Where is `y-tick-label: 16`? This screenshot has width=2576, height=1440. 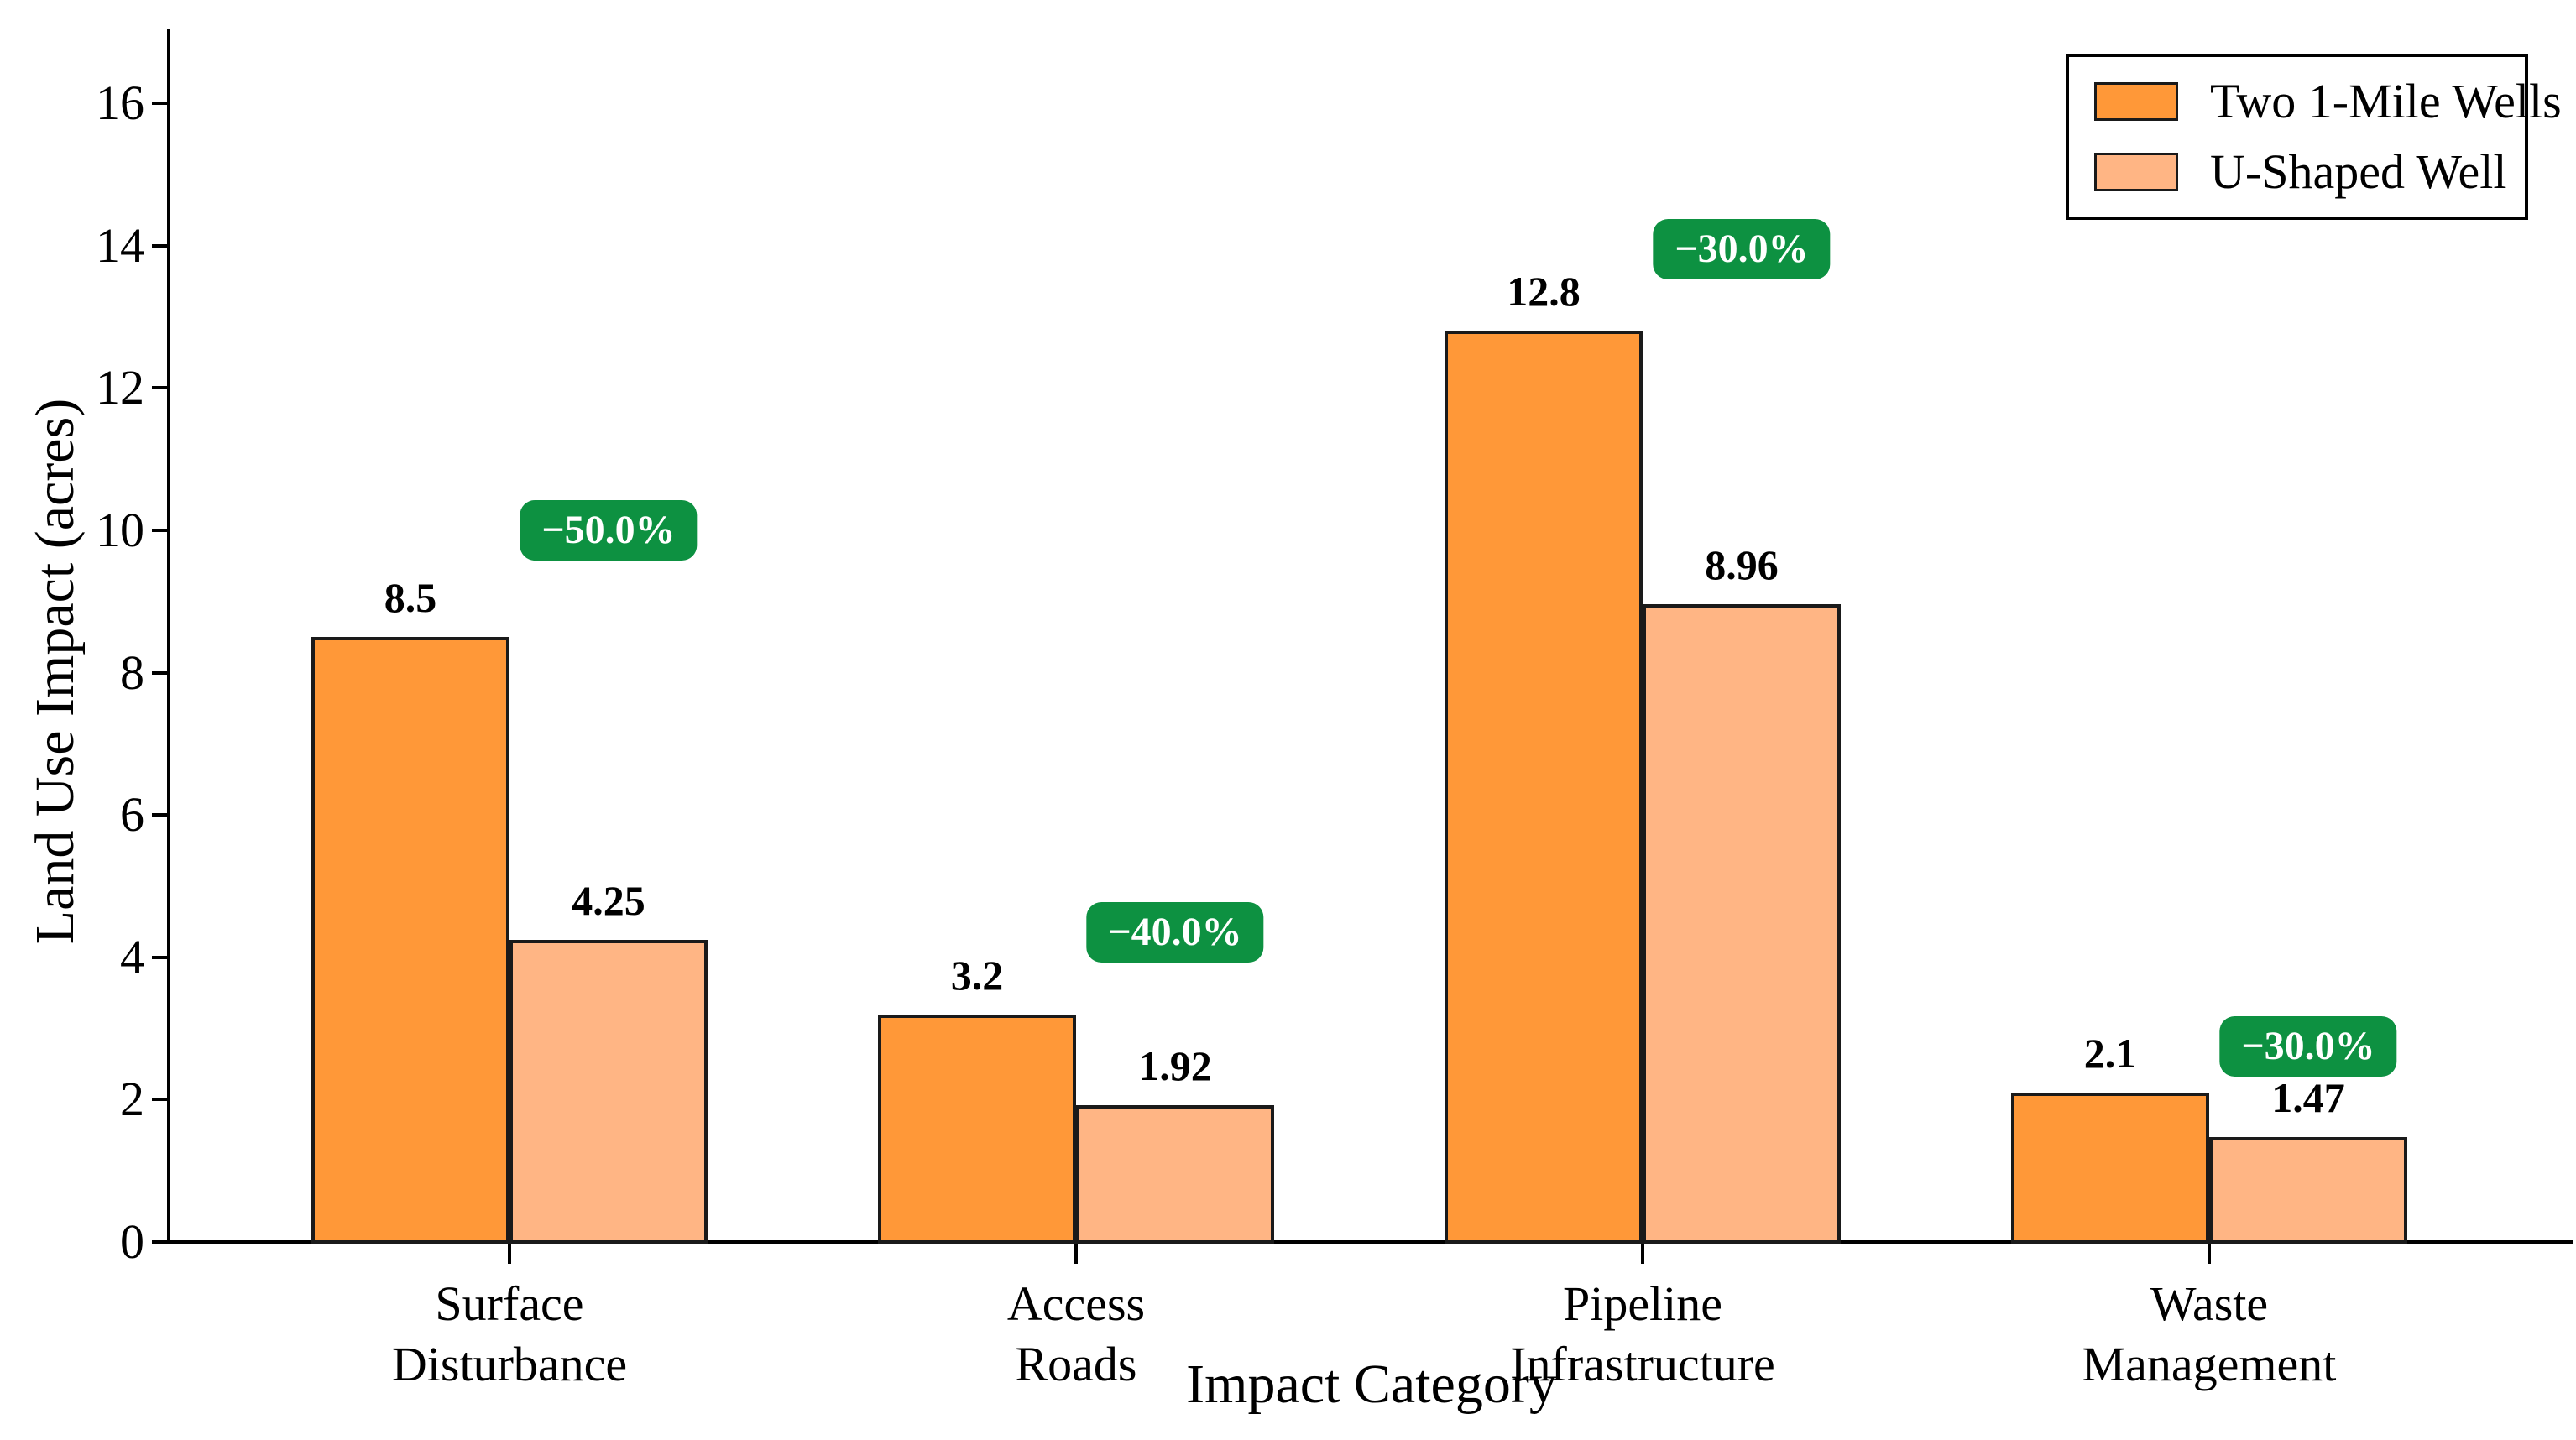 y-tick-label: 16 is located at coordinates (120, 103).